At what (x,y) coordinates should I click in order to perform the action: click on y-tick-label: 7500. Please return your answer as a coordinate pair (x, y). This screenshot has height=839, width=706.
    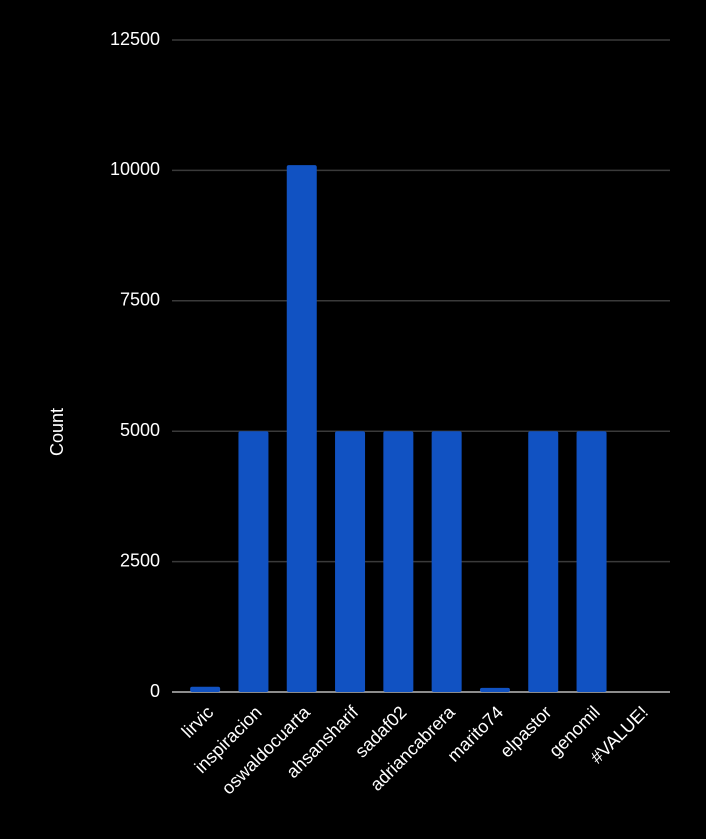
    Looking at the image, I should click on (140, 300).